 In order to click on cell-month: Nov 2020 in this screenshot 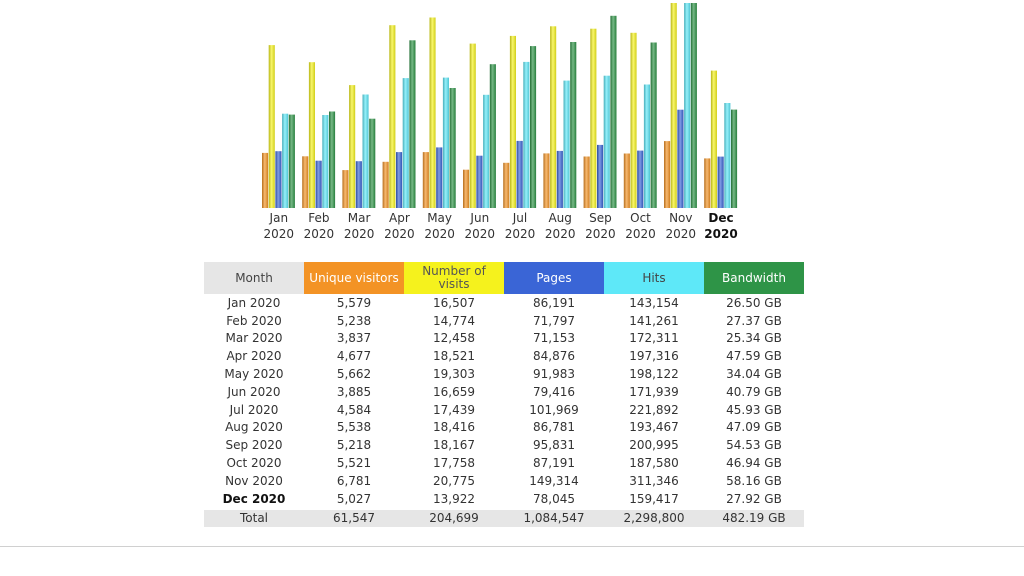, I will do `click(254, 480)`.